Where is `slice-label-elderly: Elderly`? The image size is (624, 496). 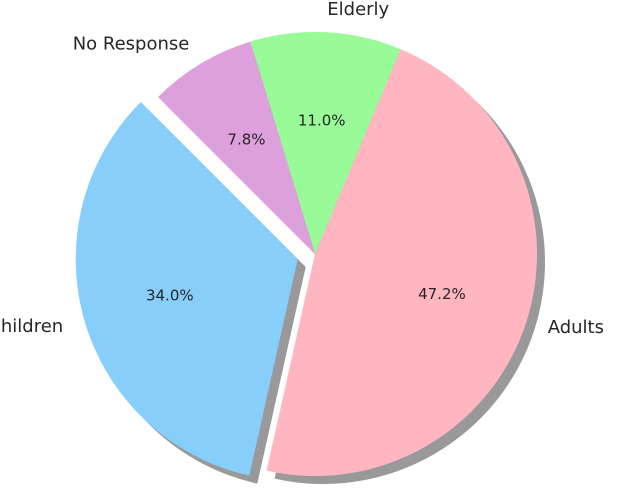 slice-label-elderly: Elderly is located at coordinates (358, 10).